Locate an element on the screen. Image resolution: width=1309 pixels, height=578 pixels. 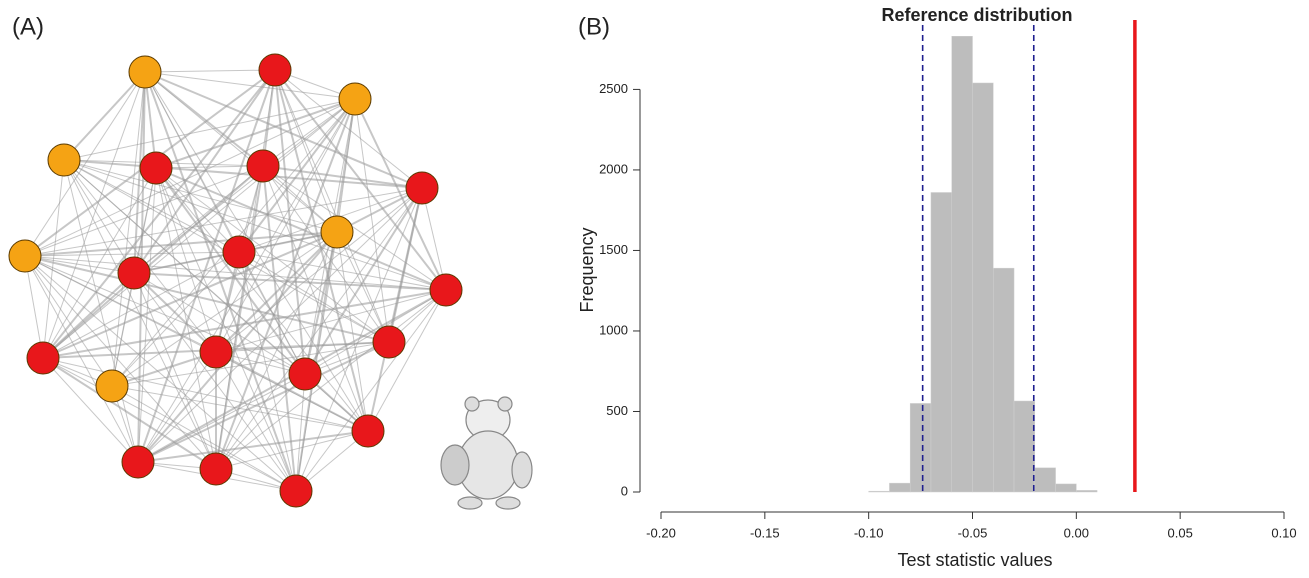
panel-label: (B) is located at coordinates (594, 26).